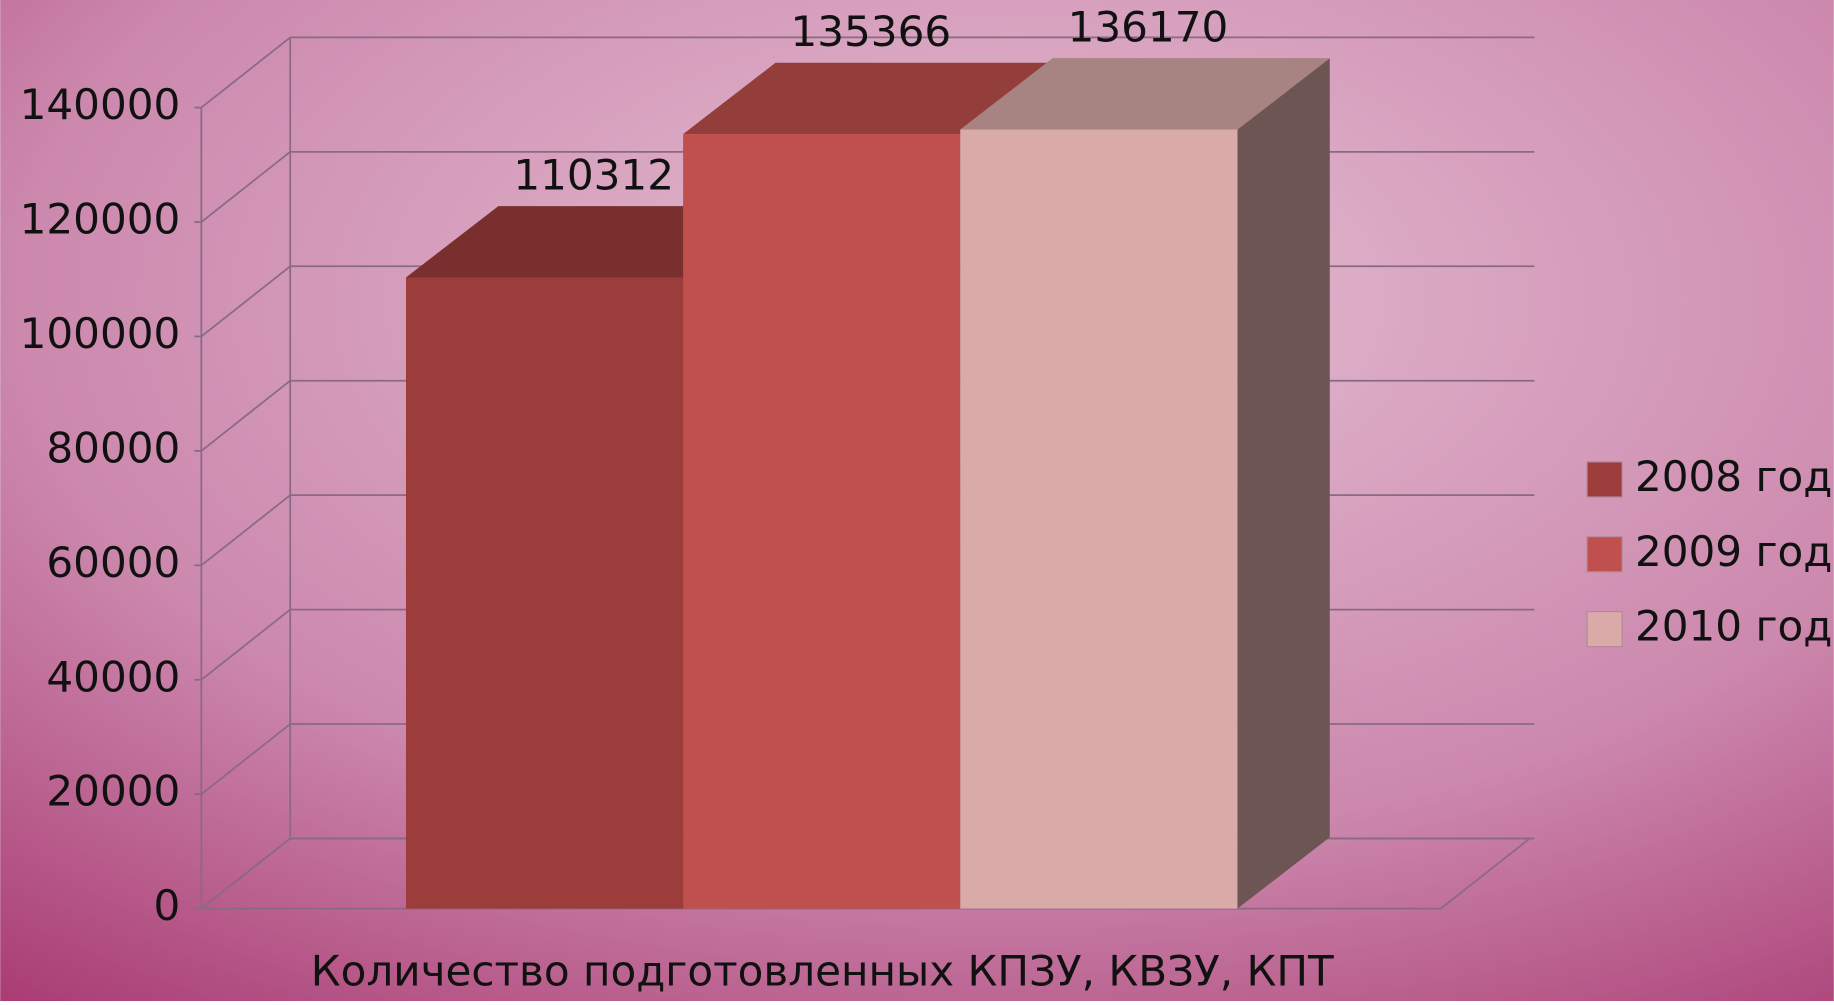 Image resolution: width=1834 pixels, height=1005 pixels. I want to click on y-tick-label: 20000, so click(113, 791).